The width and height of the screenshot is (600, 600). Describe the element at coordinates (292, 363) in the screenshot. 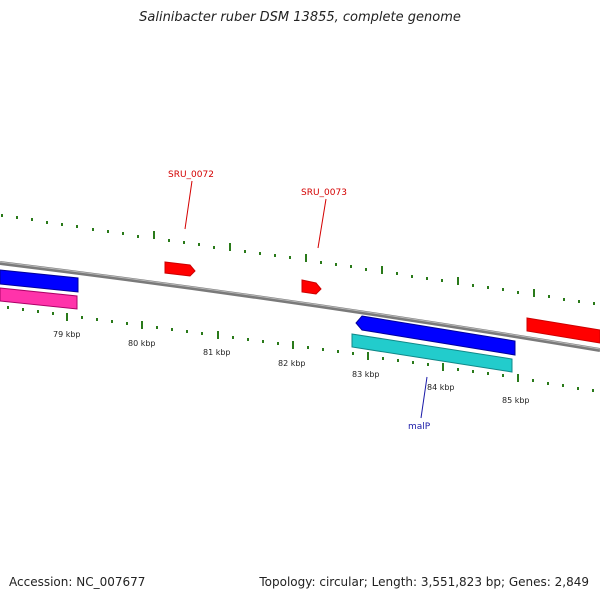

I see `scale-label-82kbp: 82 kbp` at that location.